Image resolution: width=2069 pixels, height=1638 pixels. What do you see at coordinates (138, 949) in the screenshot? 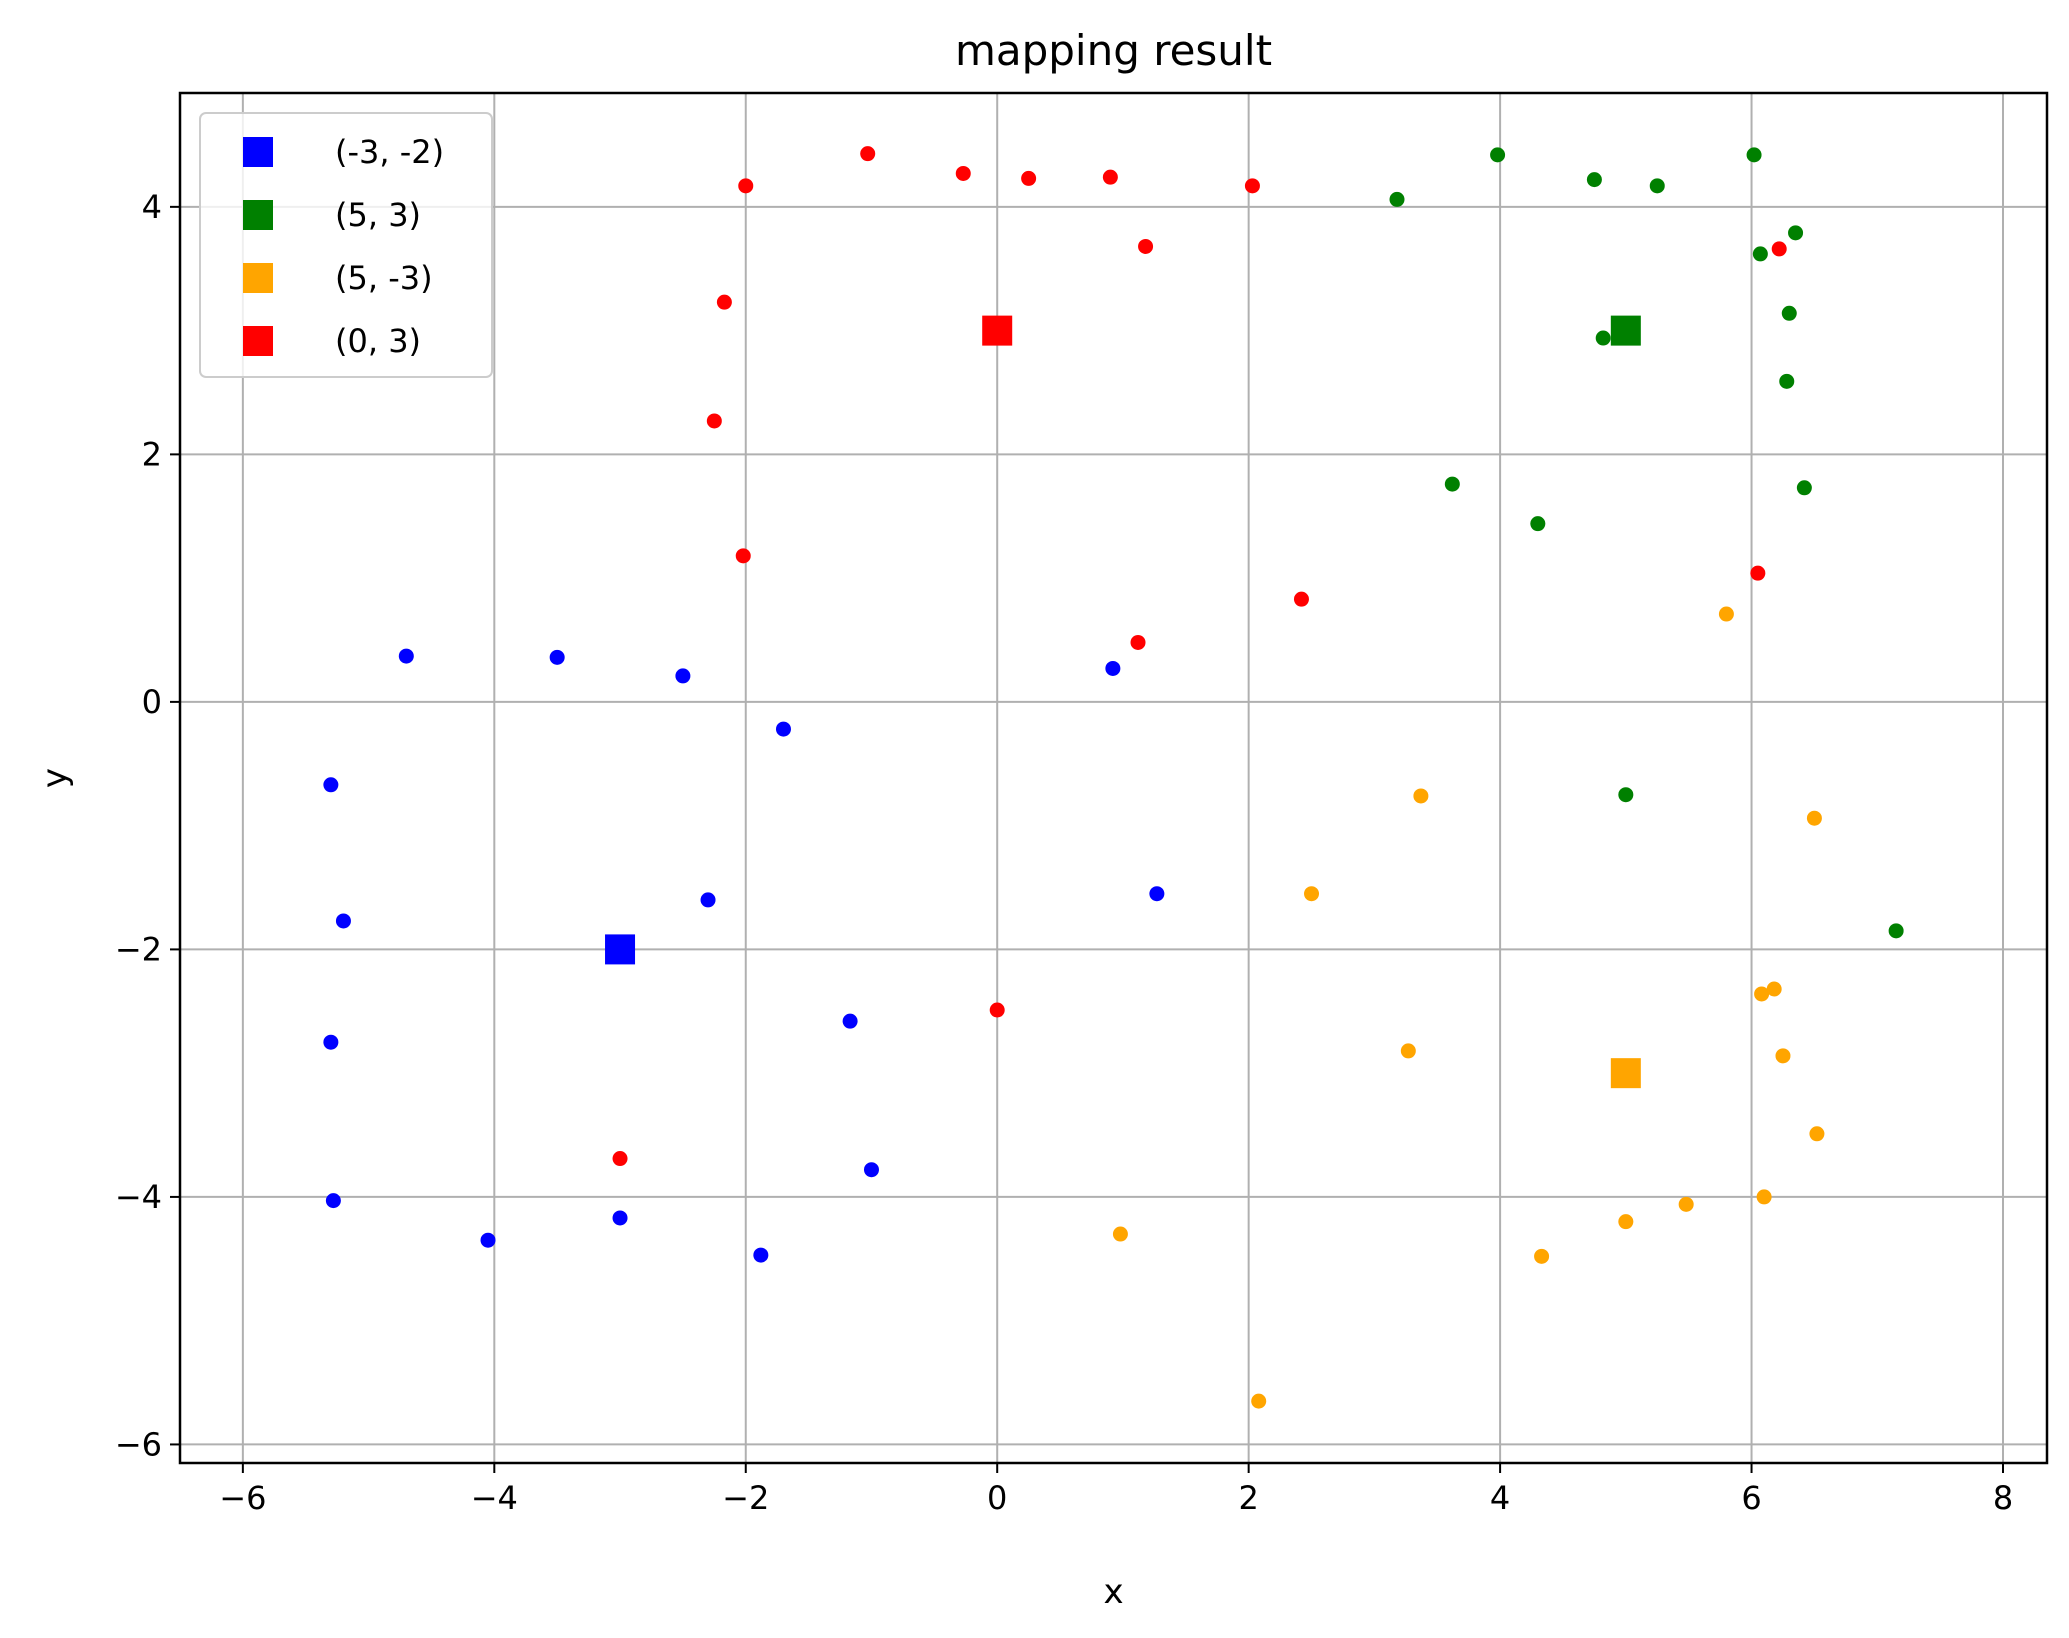
I see `y-tick-label: −2` at bounding box center [138, 949].